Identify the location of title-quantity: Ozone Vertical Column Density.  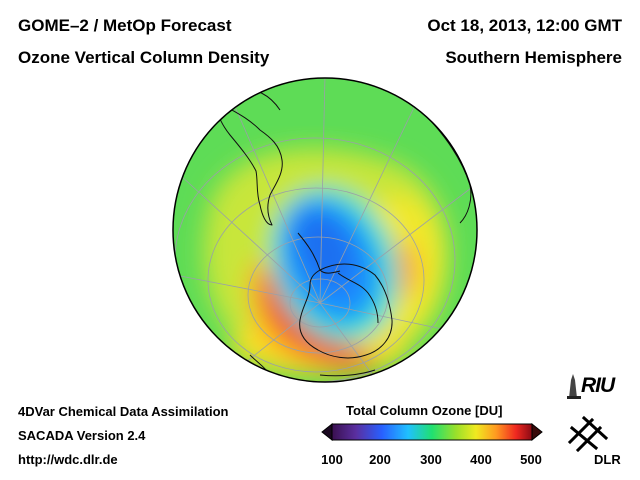
(144, 57).